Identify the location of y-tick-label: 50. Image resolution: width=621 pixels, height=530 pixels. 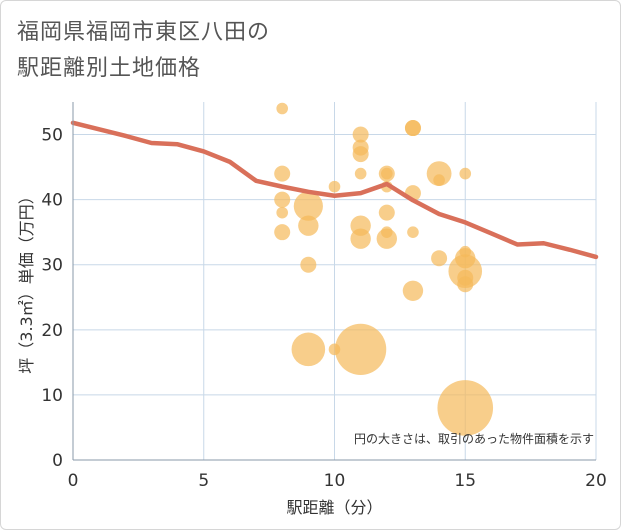
(52, 136).